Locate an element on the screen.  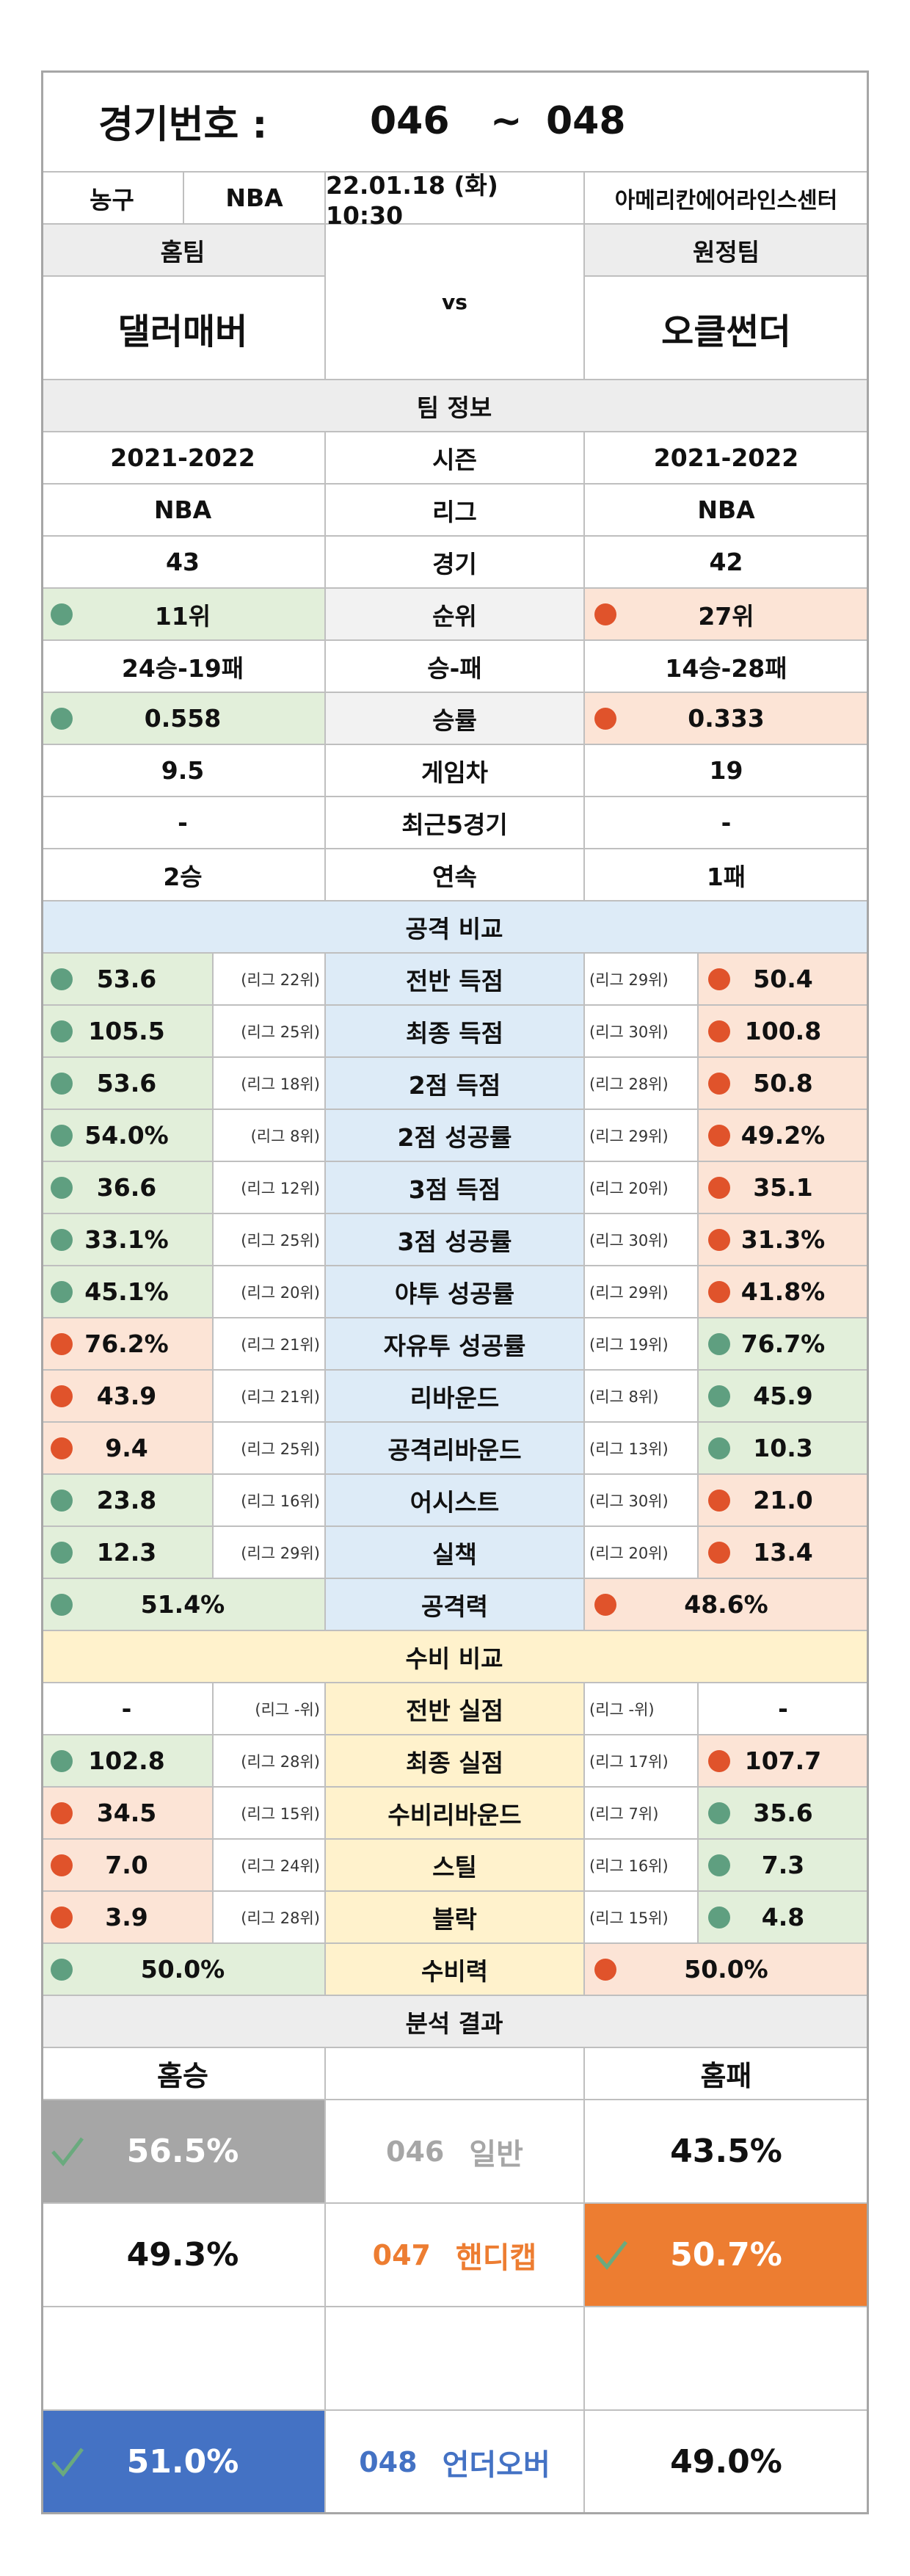
away-value: 48.6% is located at coordinates (727, 1605).